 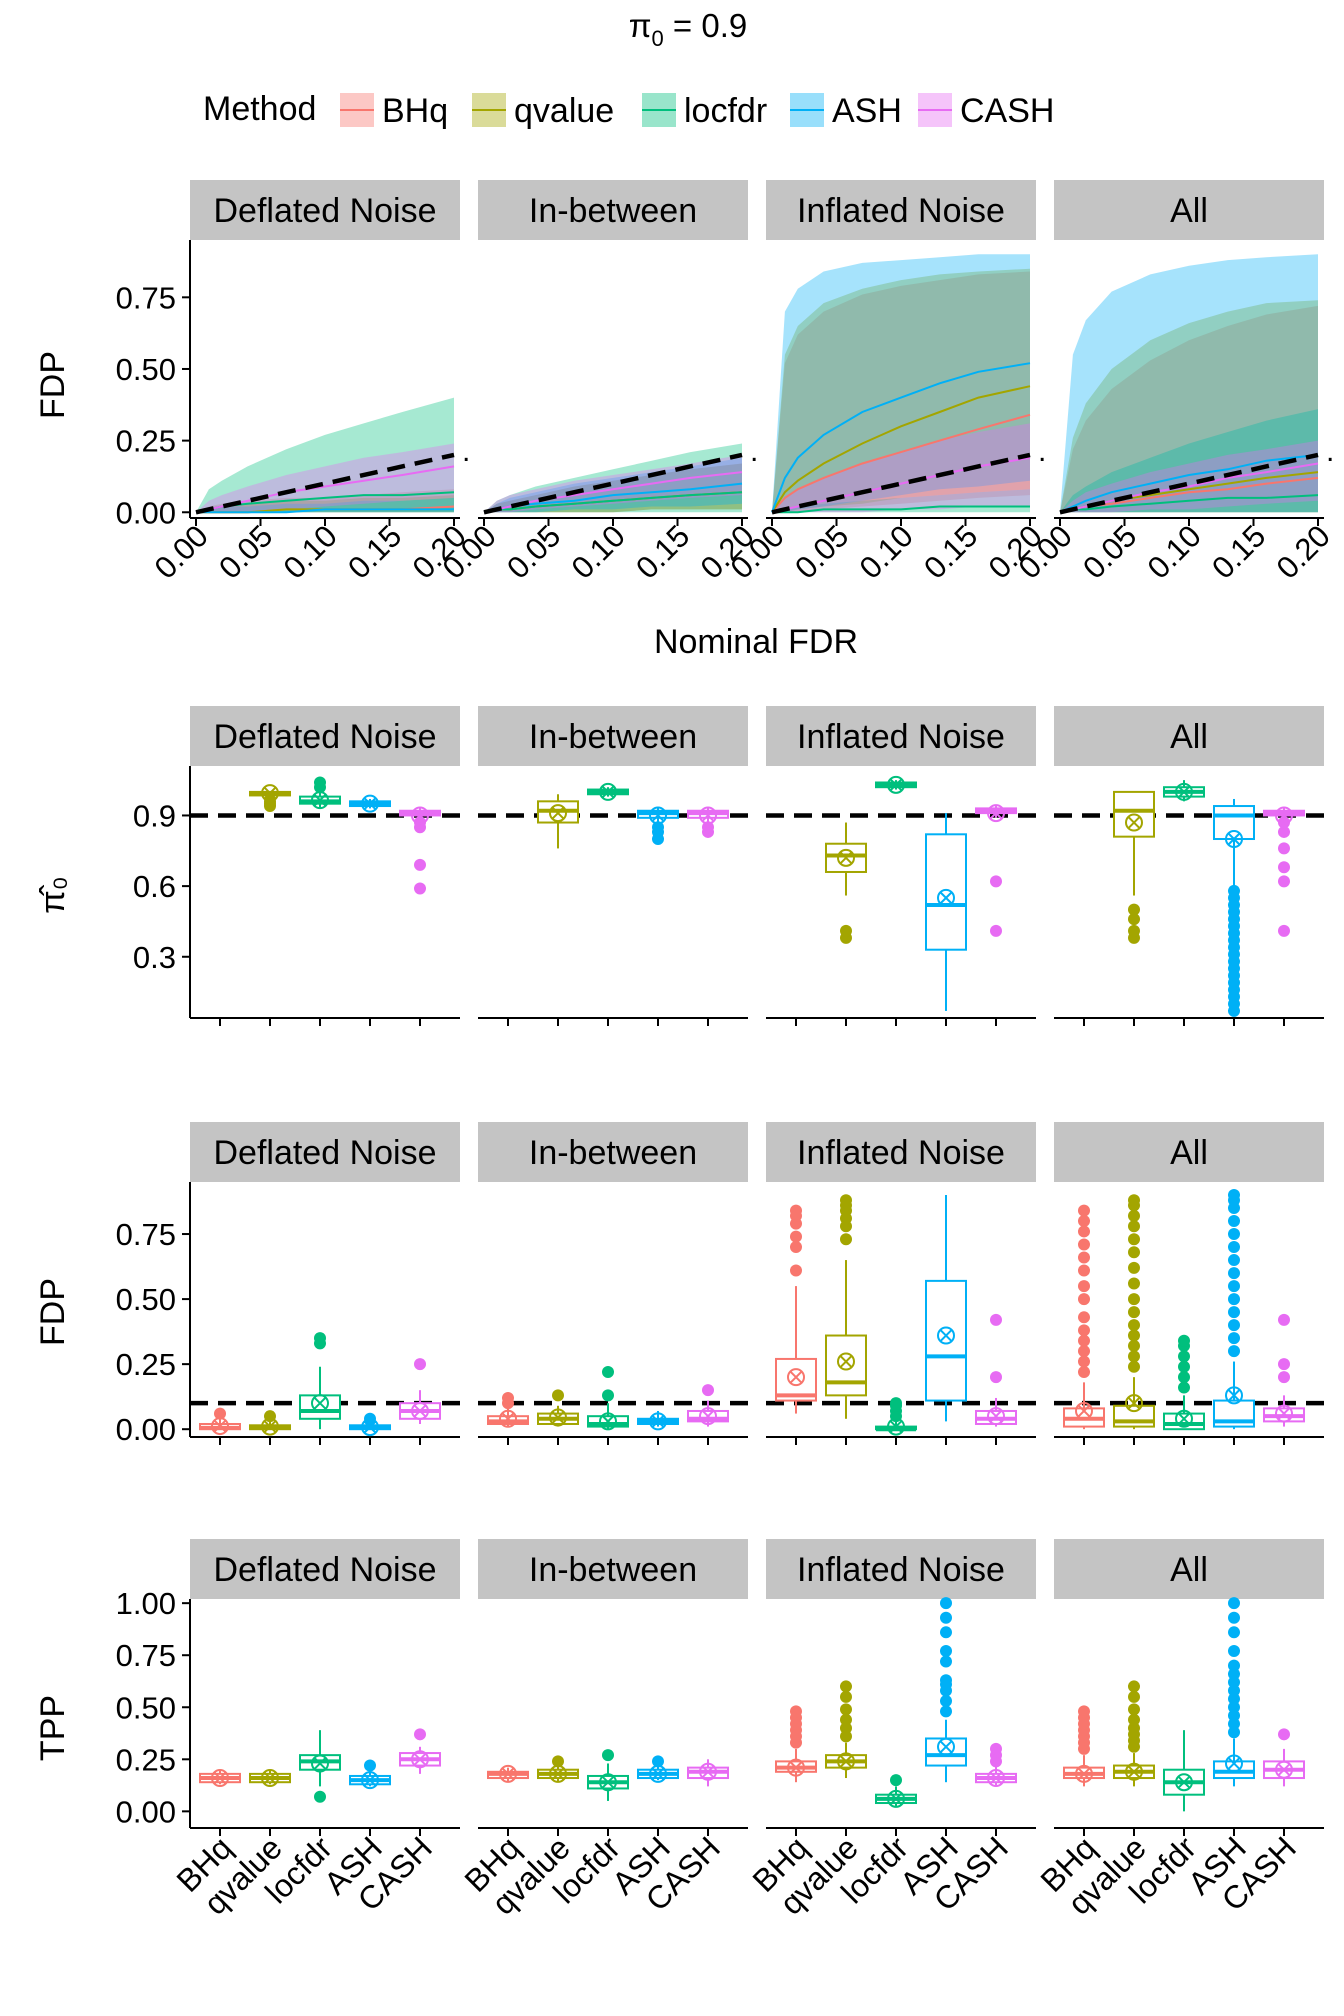 What do you see at coordinates (146, 1707) in the screenshot?
I see `y-tick-label: 0.50` at bounding box center [146, 1707].